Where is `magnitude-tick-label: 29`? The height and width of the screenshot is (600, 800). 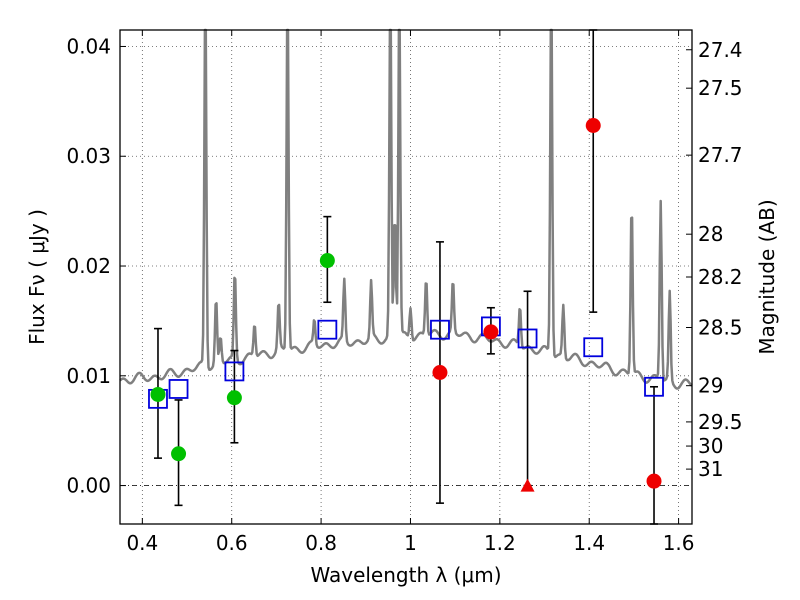
magnitude-tick-label: 29 is located at coordinates (710, 386).